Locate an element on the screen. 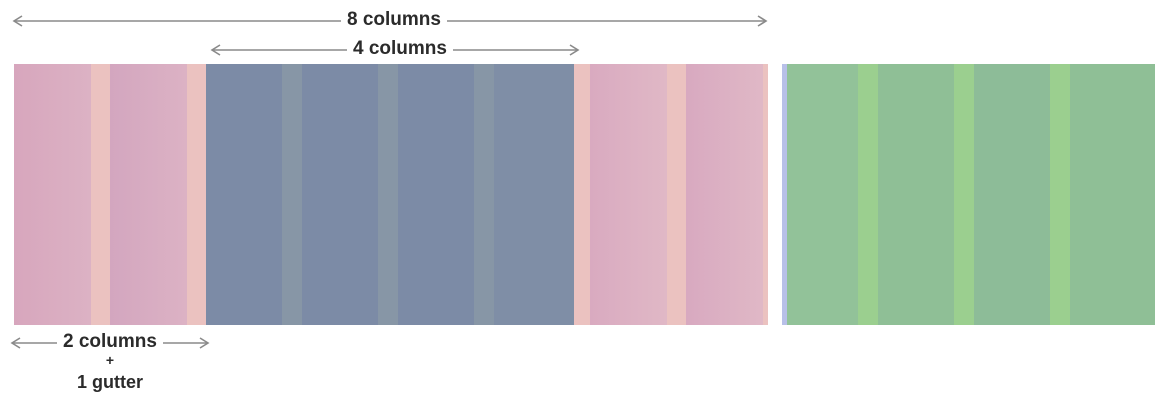 The width and height of the screenshot is (1175, 406). eight-columns-arrow: 8 columns is located at coordinates (390, 20).